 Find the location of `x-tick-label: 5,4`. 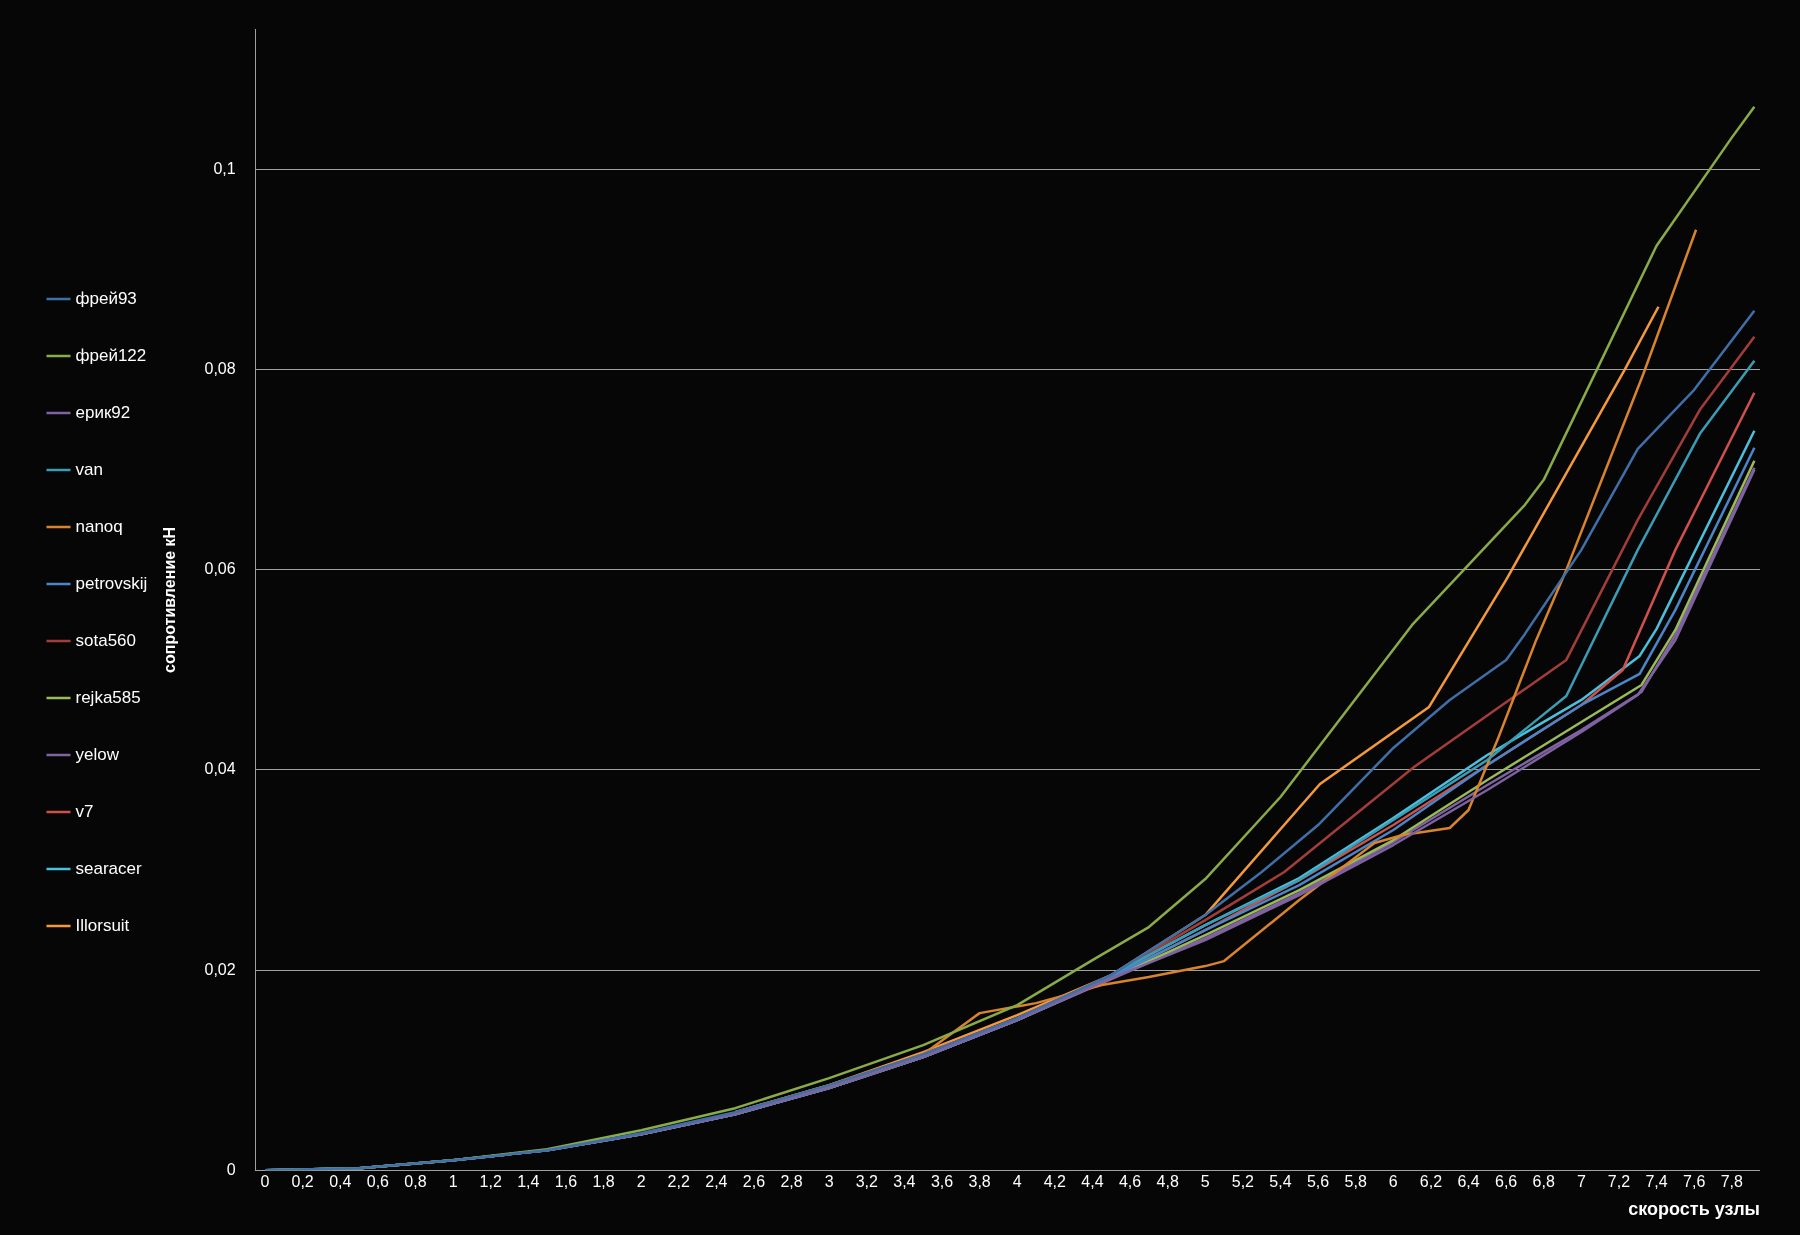

x-tick-label: 5,4 is located at coordinates (1280, 1182).